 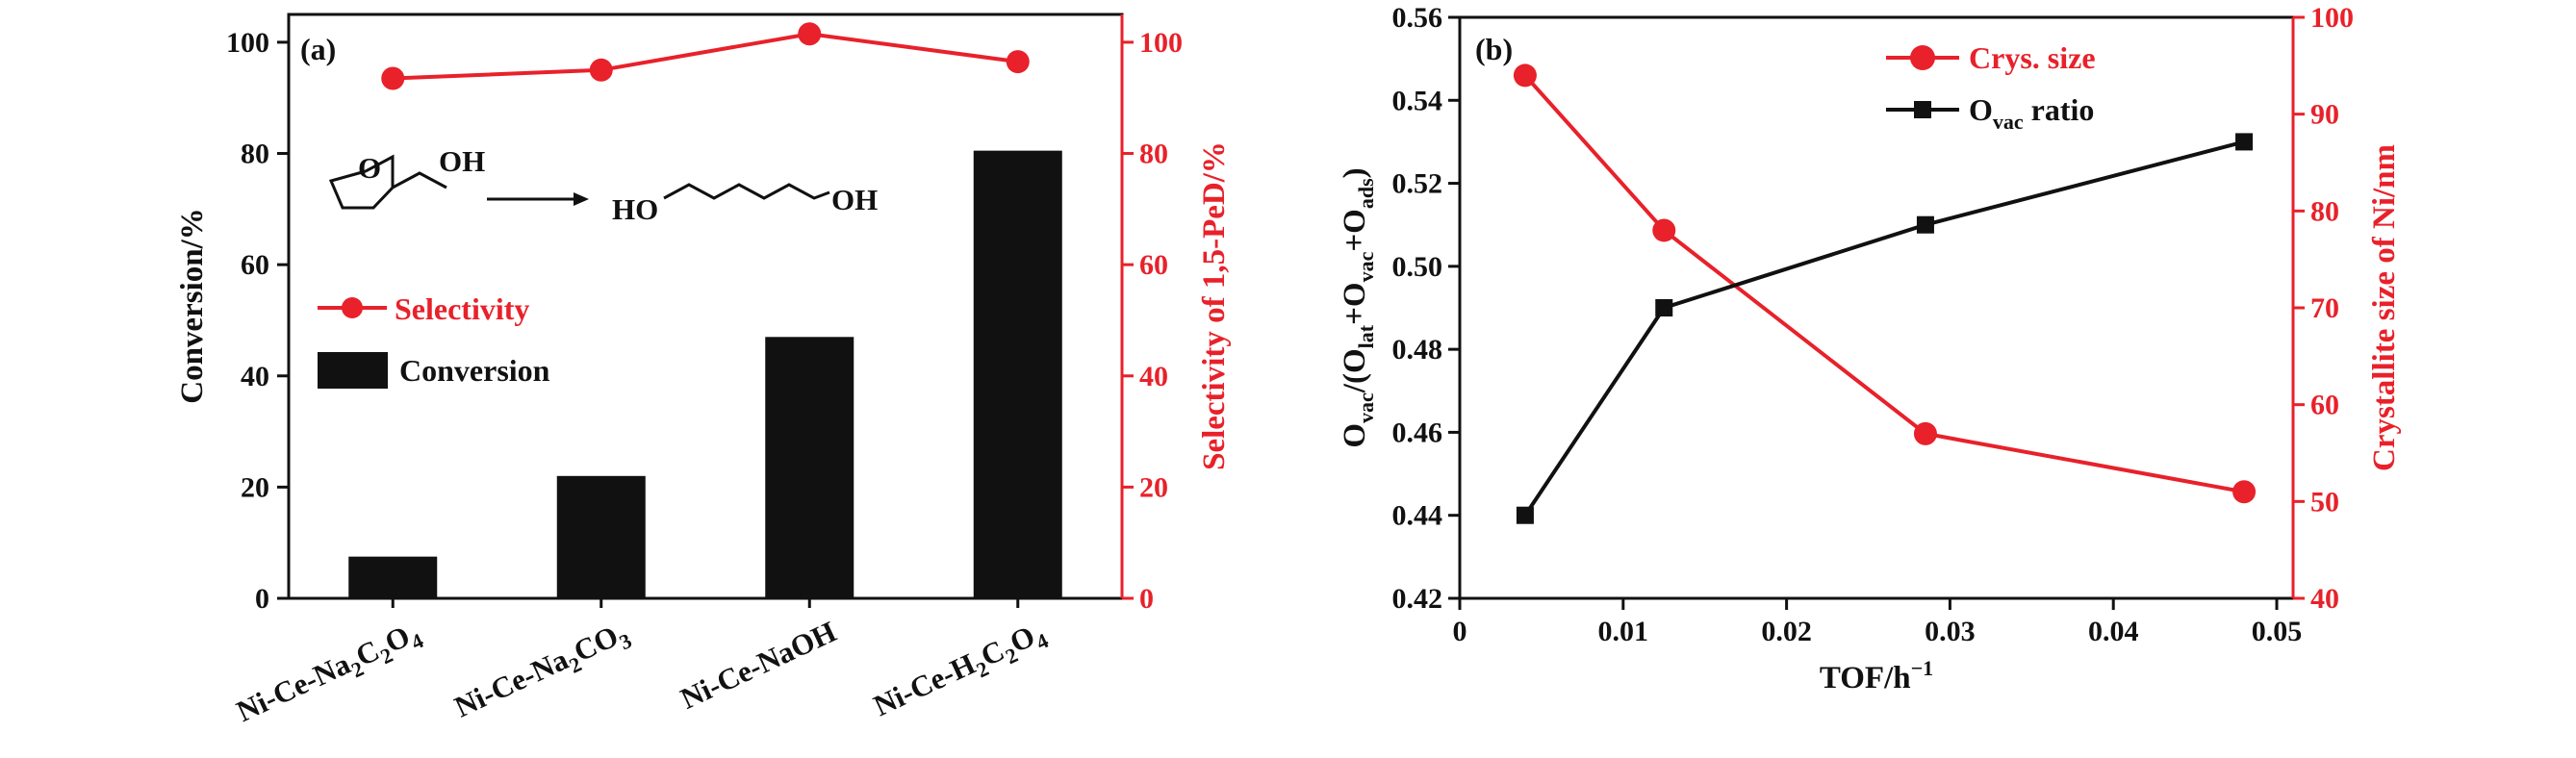 What do you see at coordinates (1922, 109) in the screenshot?
I see `legend-ovac-marker` at bounding box center [1922, 109].